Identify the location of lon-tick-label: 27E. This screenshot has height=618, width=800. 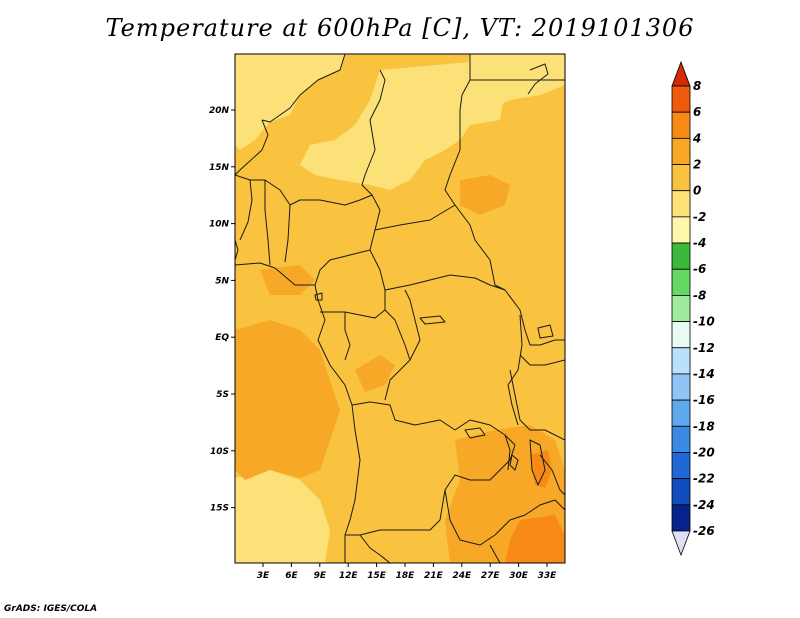
(491, 576).